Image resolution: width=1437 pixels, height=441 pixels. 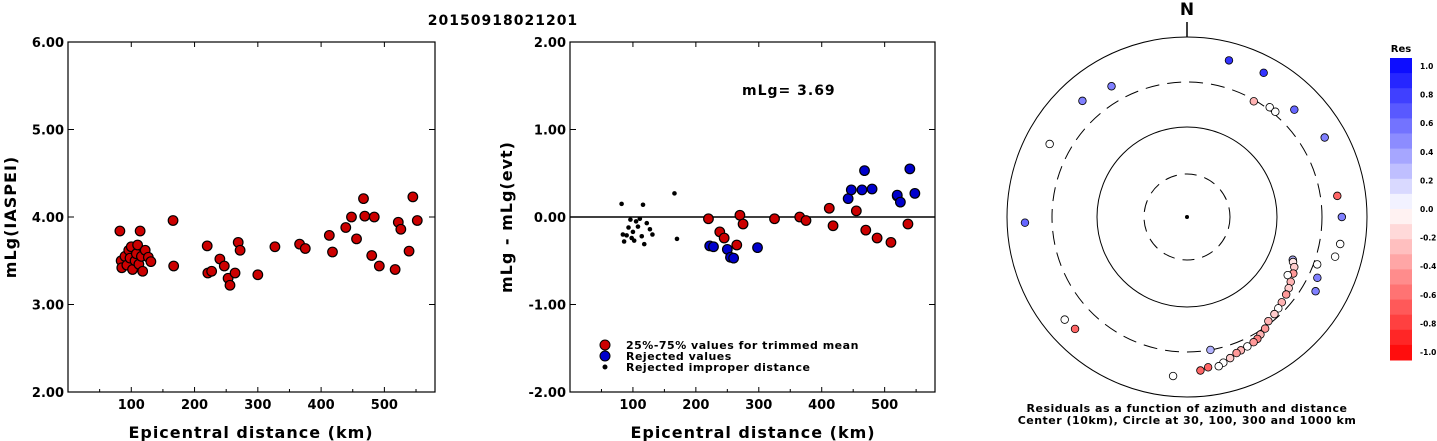 I want to click on y-tick-label: -2.00, so click(x=547, y=393).